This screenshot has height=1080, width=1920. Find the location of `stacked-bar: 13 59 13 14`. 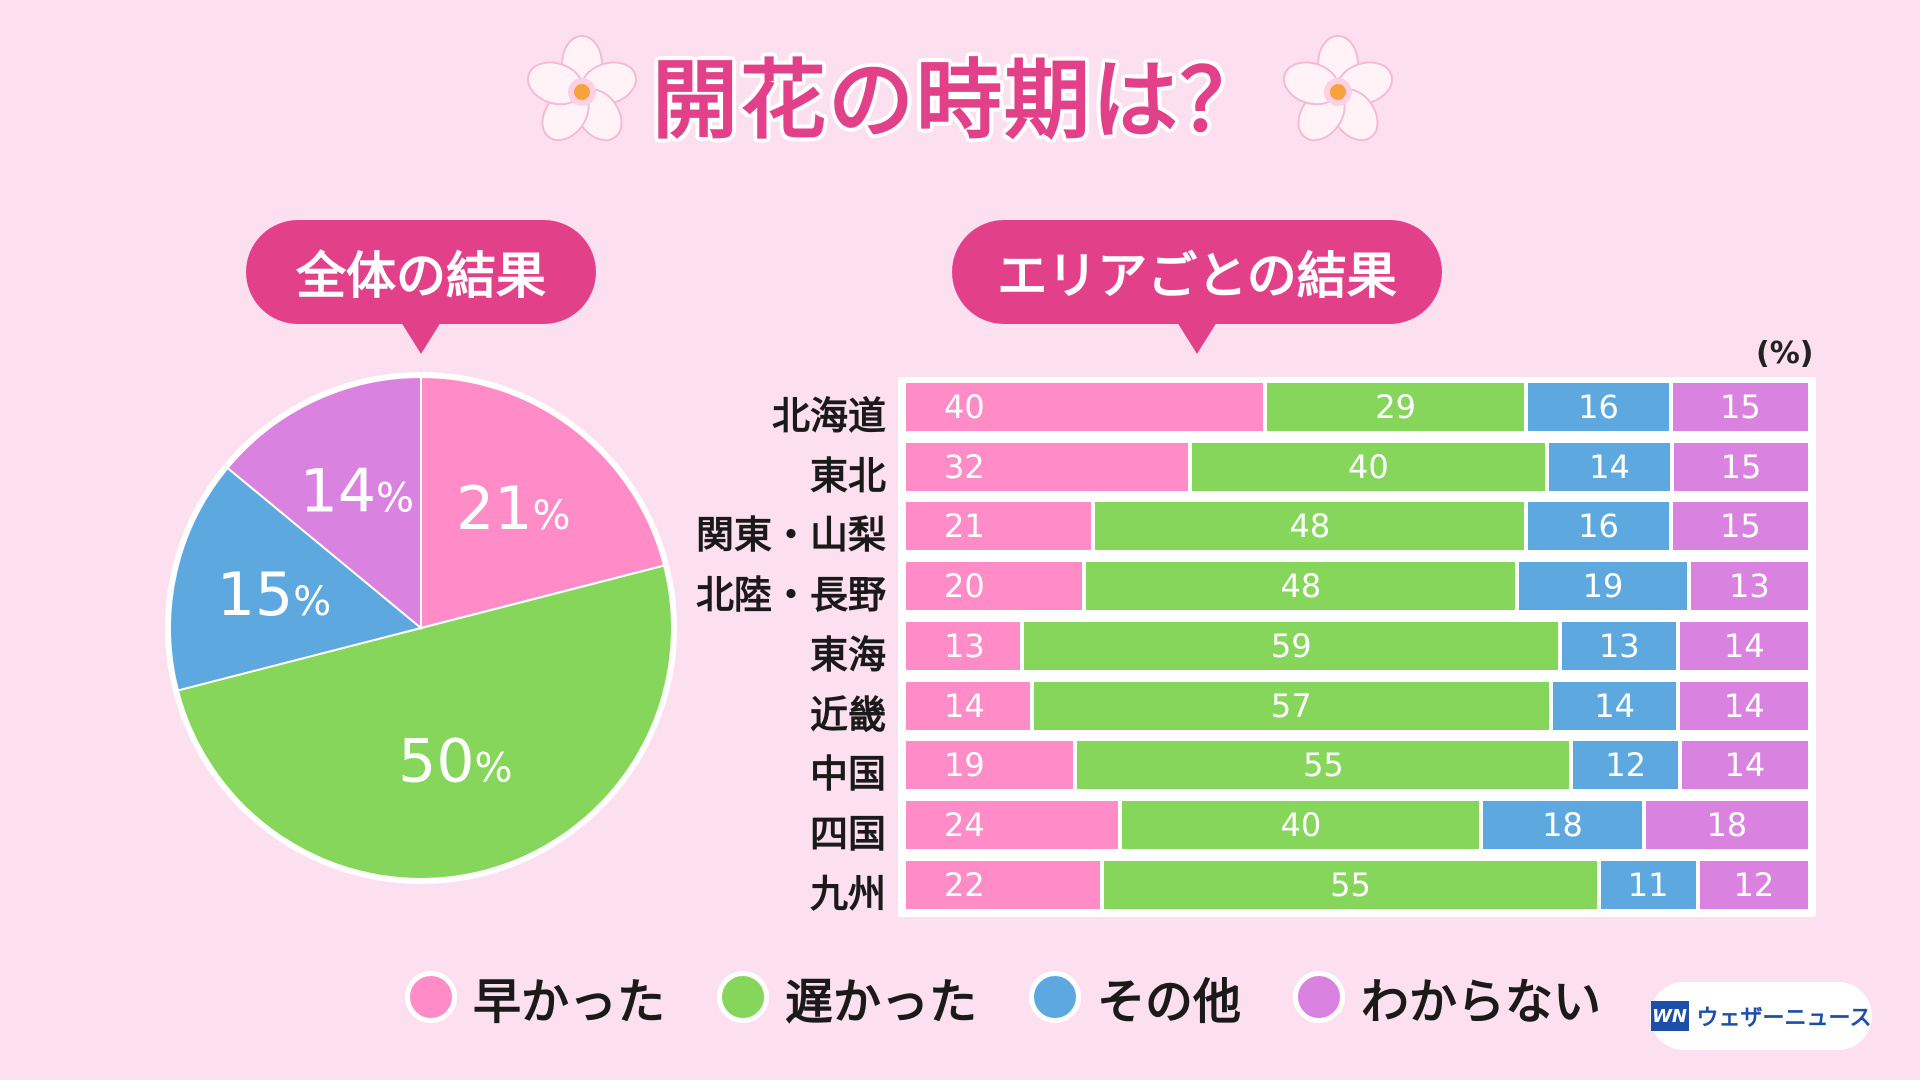

stacked-bar: 13 59 13 14 is located at coordinates (1357, 645).